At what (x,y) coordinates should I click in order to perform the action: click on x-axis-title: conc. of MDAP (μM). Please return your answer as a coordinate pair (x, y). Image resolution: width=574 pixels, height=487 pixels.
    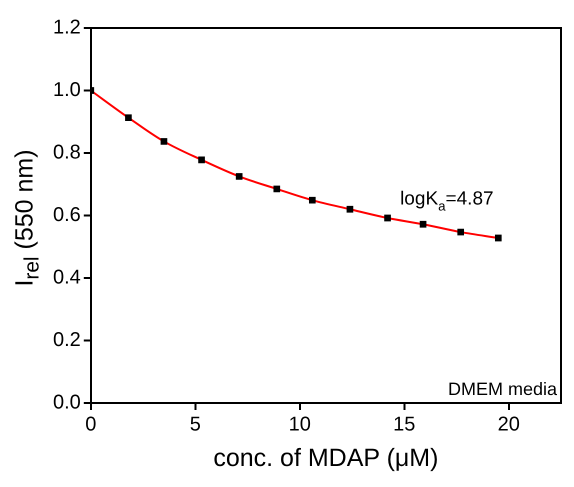
    Looking at the image, I should click on (325, 458).